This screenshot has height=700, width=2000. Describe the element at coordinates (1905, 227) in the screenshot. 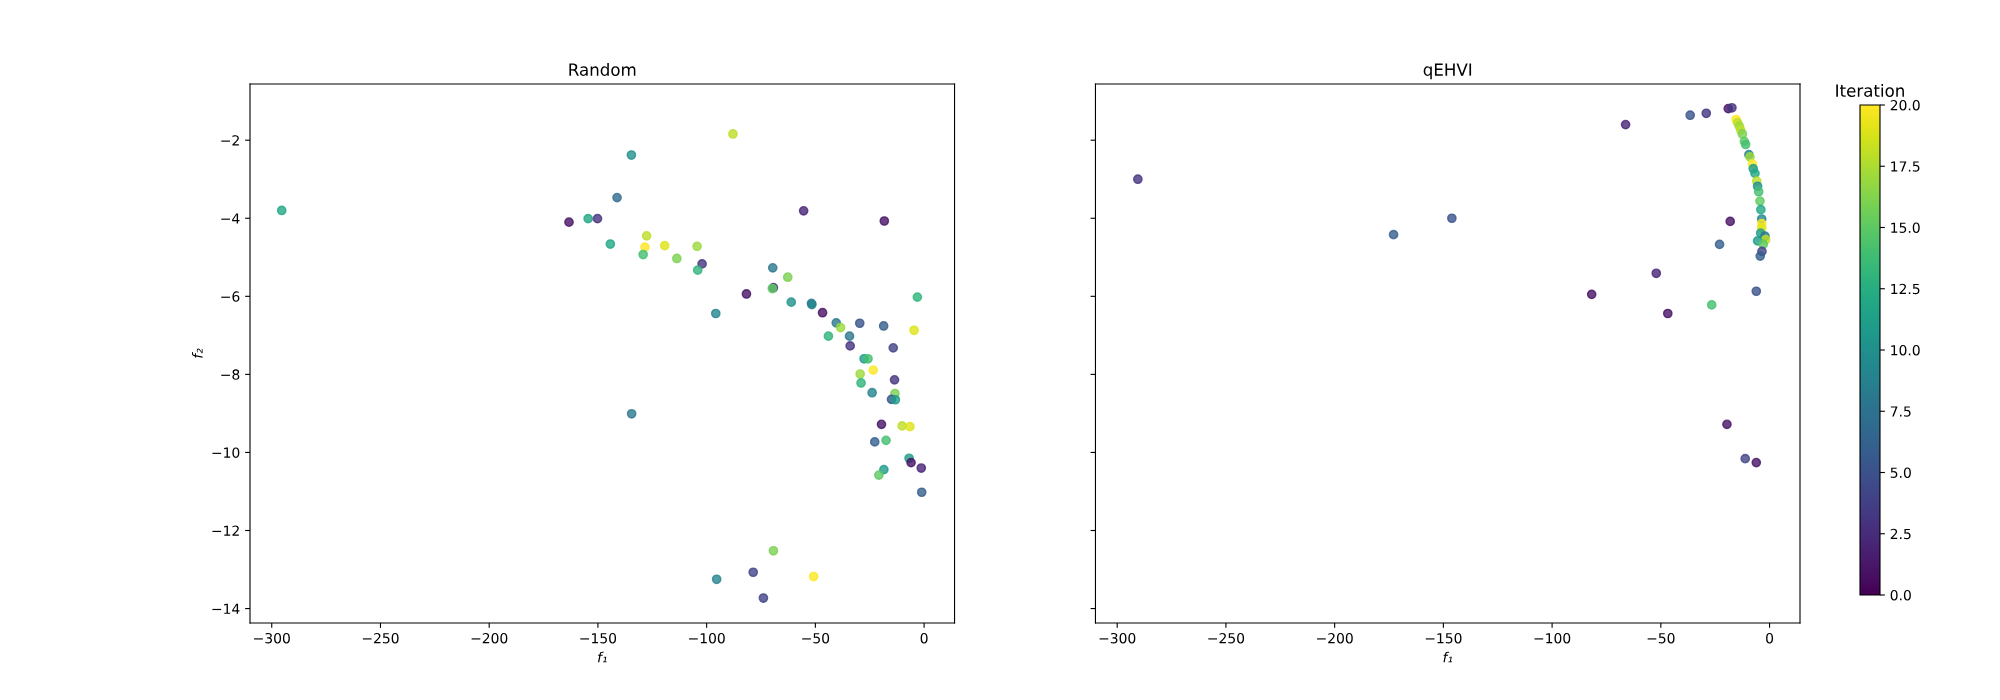

I see `color-bar-label: 15.0` at that location.